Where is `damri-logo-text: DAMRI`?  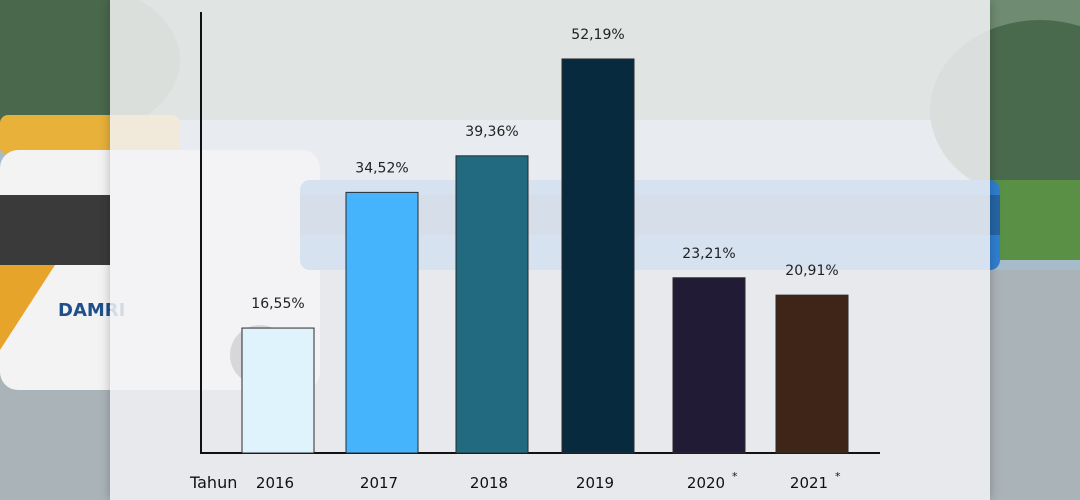 damri-logo-text: DAMRI is located at coordinates (91, 310).